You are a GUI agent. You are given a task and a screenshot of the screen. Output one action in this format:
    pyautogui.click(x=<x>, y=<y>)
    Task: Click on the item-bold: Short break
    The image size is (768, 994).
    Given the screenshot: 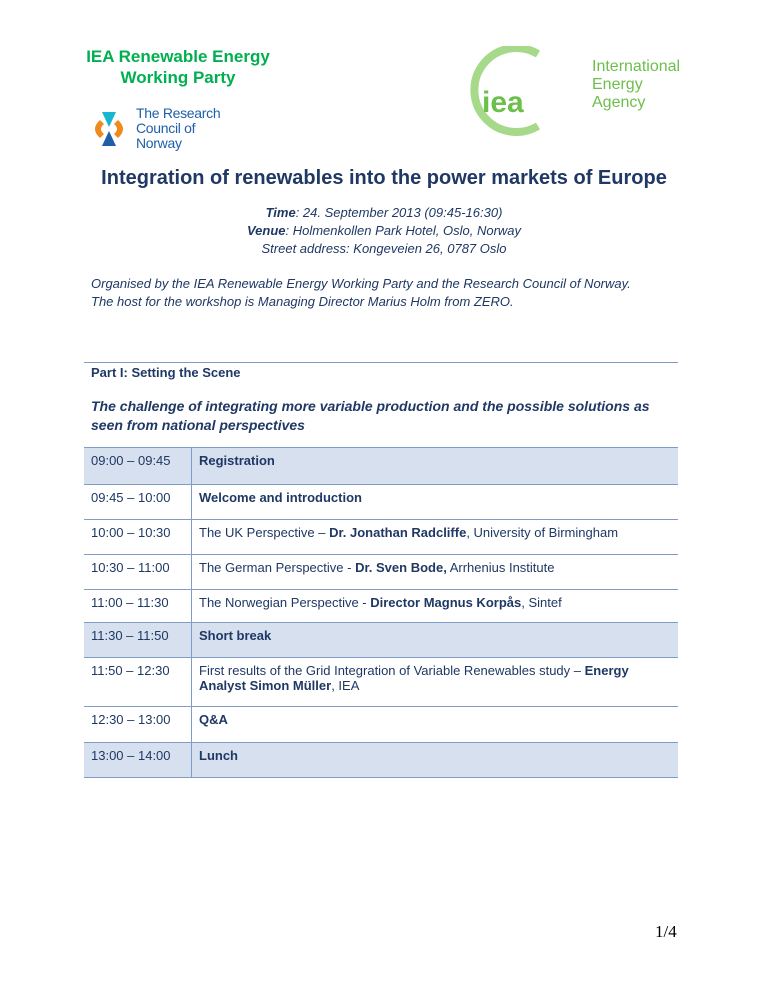 What is the action you would take?
    pyautogui.click(x=235, y=635)
    